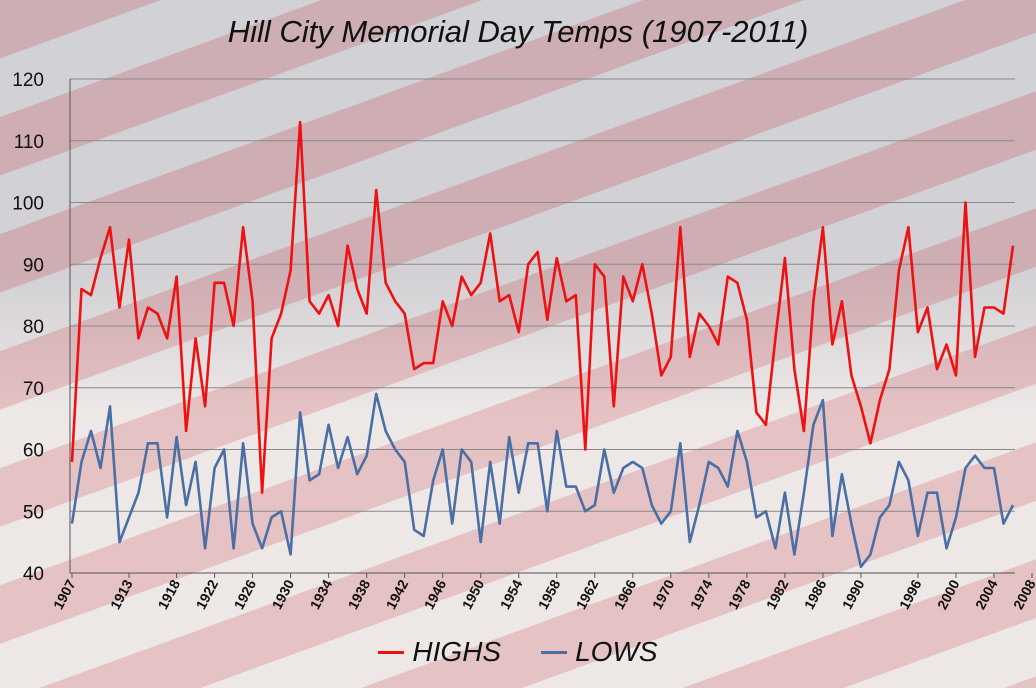 The width and height of the screenshot is (1036, 688). What do you see at coordinates (391, 652) in the screenshot?
I see `legend-swatch-highs` at bounding box center [391, 652].